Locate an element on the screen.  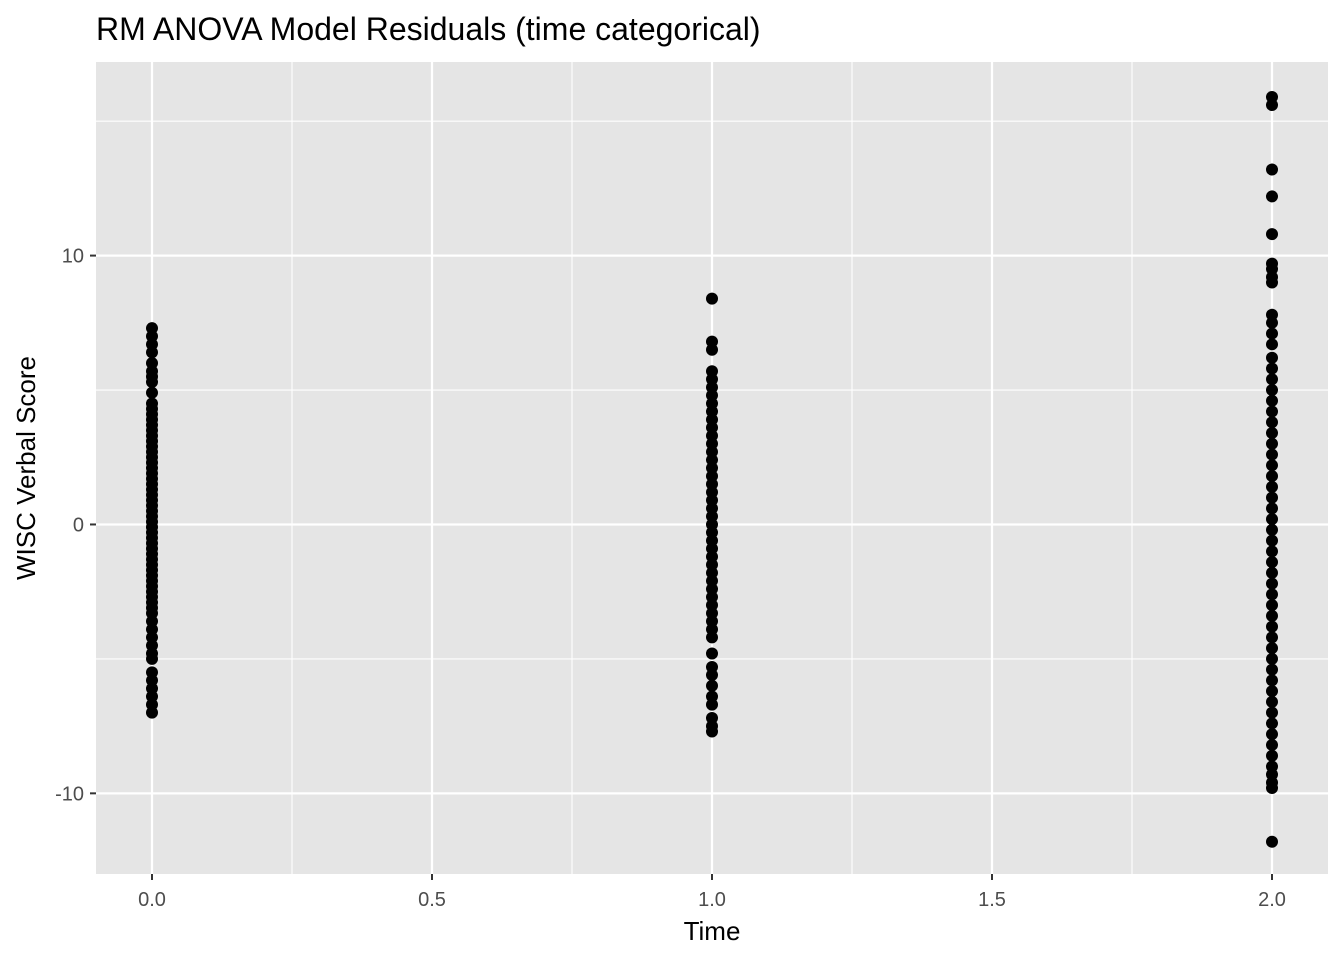
y-axis-title: WISC Verbal Score is located at coordinates (26, 468).